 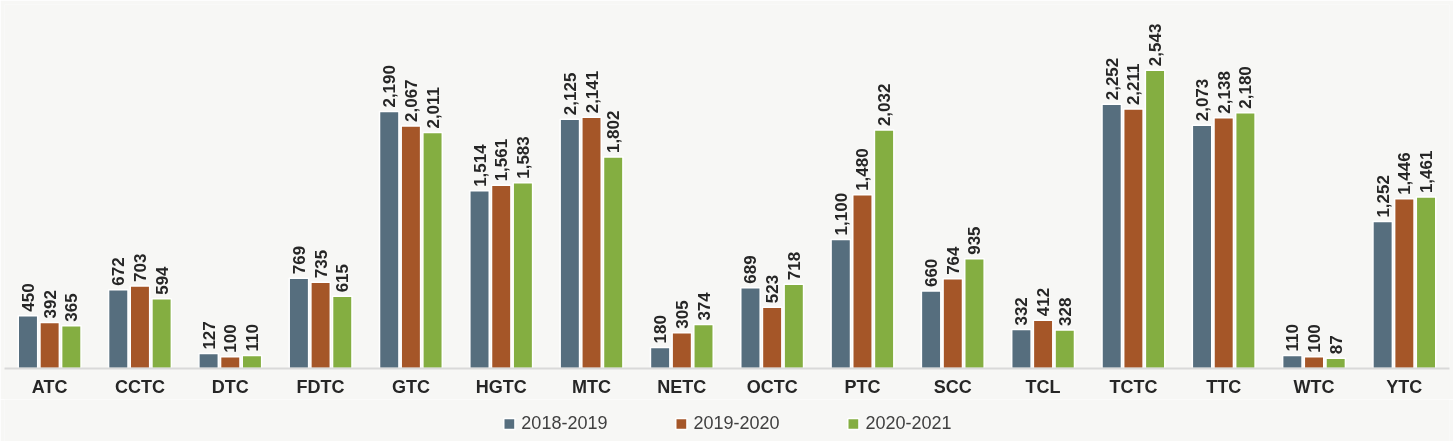 What do you see at coordinates (953, 260) in the screenshot?
I see `data-label: 764` at bounding box center [953, 260].